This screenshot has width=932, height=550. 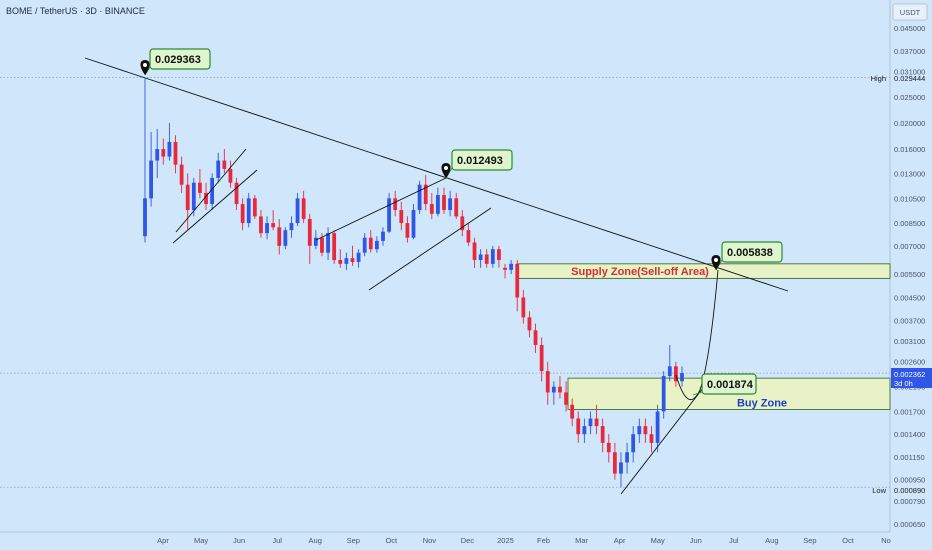 What do you see at coordinates (909, 457) in the screenshot?
I see `y-tick-label: 0.001150` at bounding box center [909, 457].